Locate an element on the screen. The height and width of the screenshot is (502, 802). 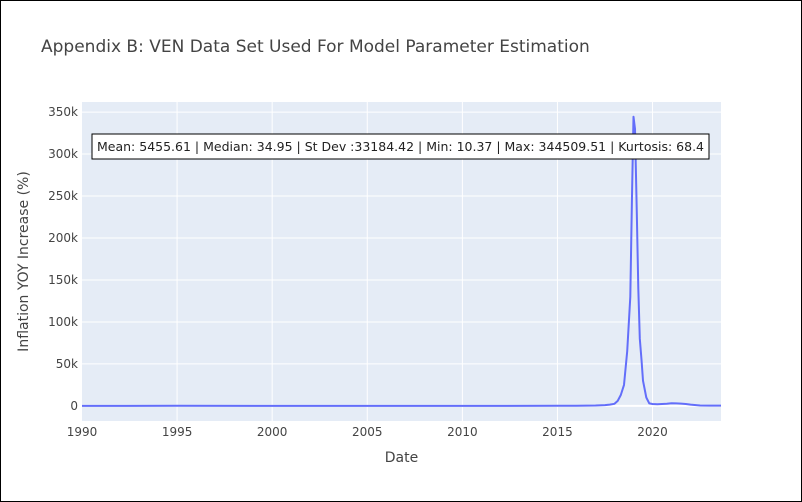
x-tick-label: 2000 is located at coordinates (272, 432).